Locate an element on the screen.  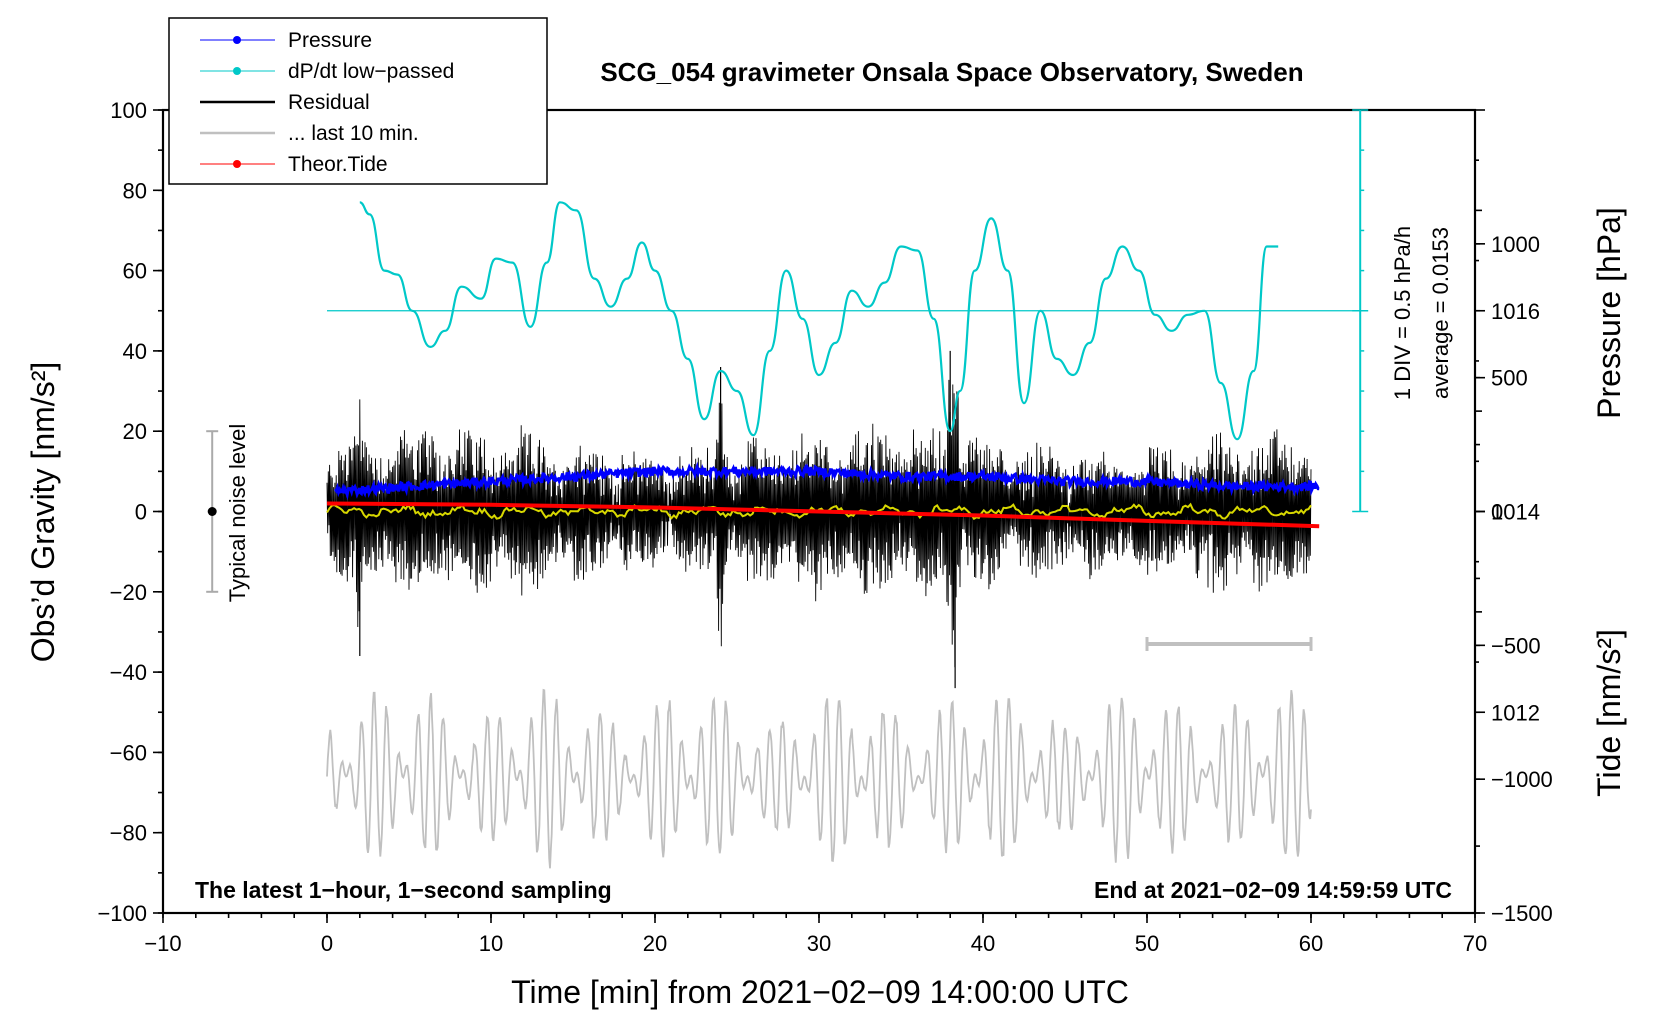
y-tick-label: 20 is located at coordinates (135, 431).